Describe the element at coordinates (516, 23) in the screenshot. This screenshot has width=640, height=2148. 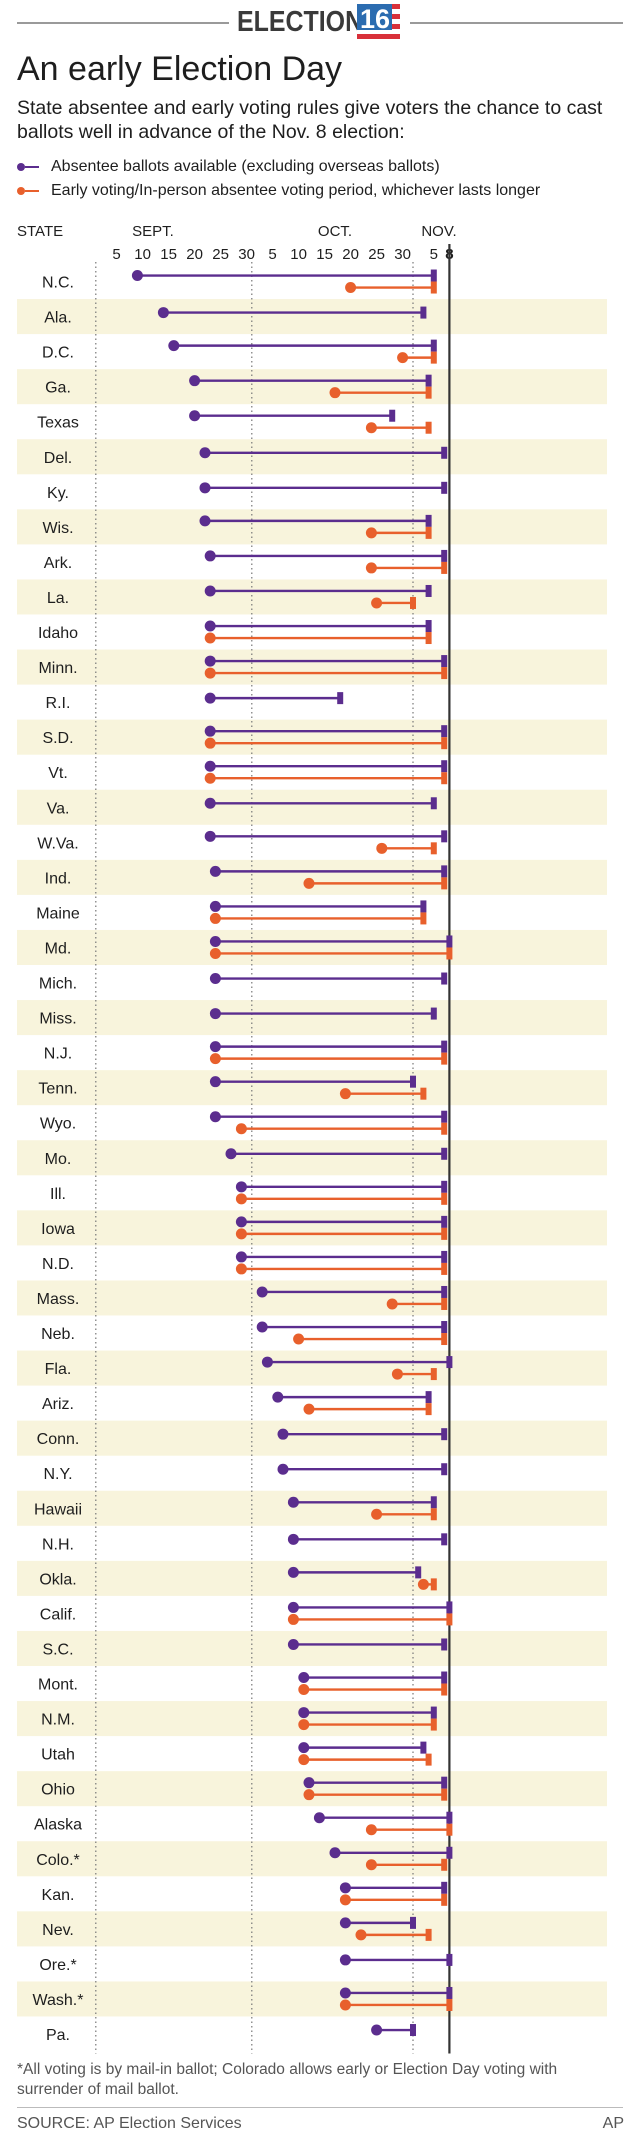
I see `header-rule-right` at that location.